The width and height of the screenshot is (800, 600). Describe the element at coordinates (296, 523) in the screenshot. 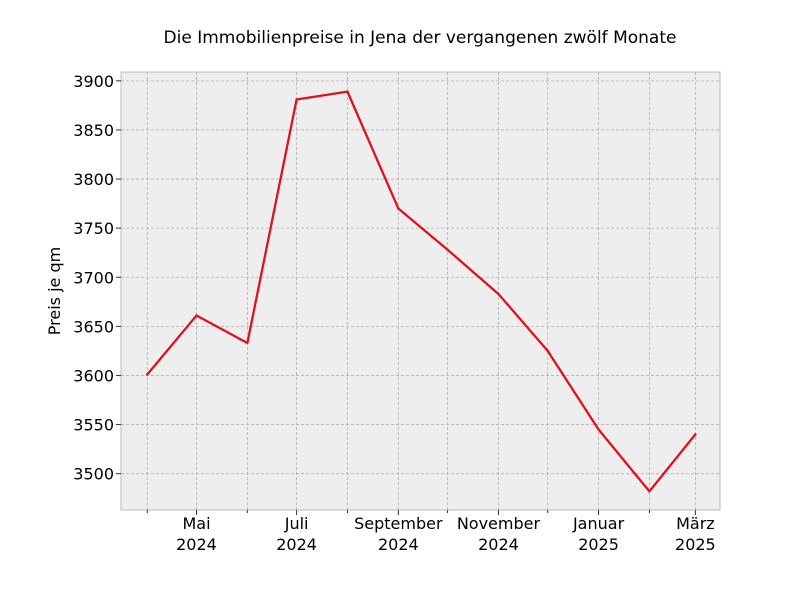

I see `x-tick-label-month: Juli` at that location.